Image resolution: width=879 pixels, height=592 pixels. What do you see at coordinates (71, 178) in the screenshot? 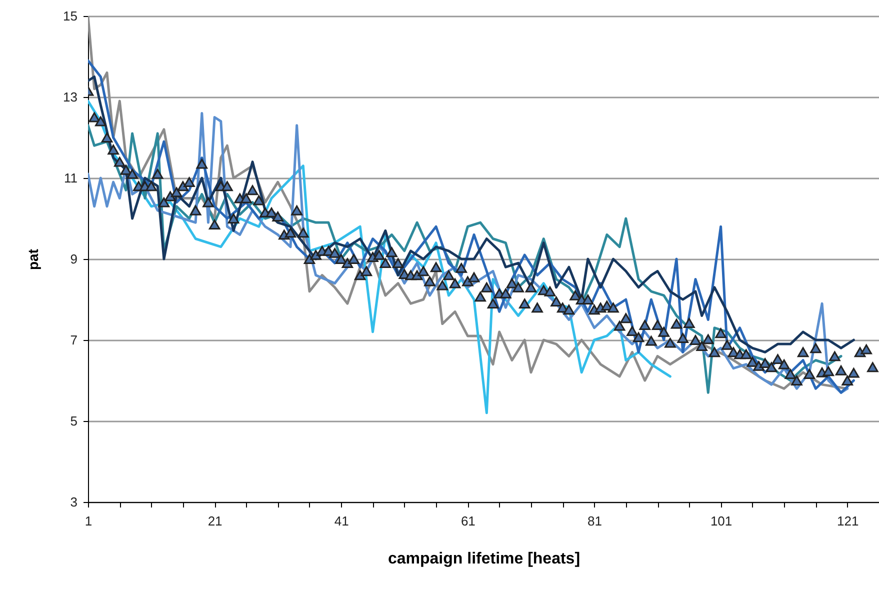
I see `y-tick-label: 11` at bounding box center [71, 178].